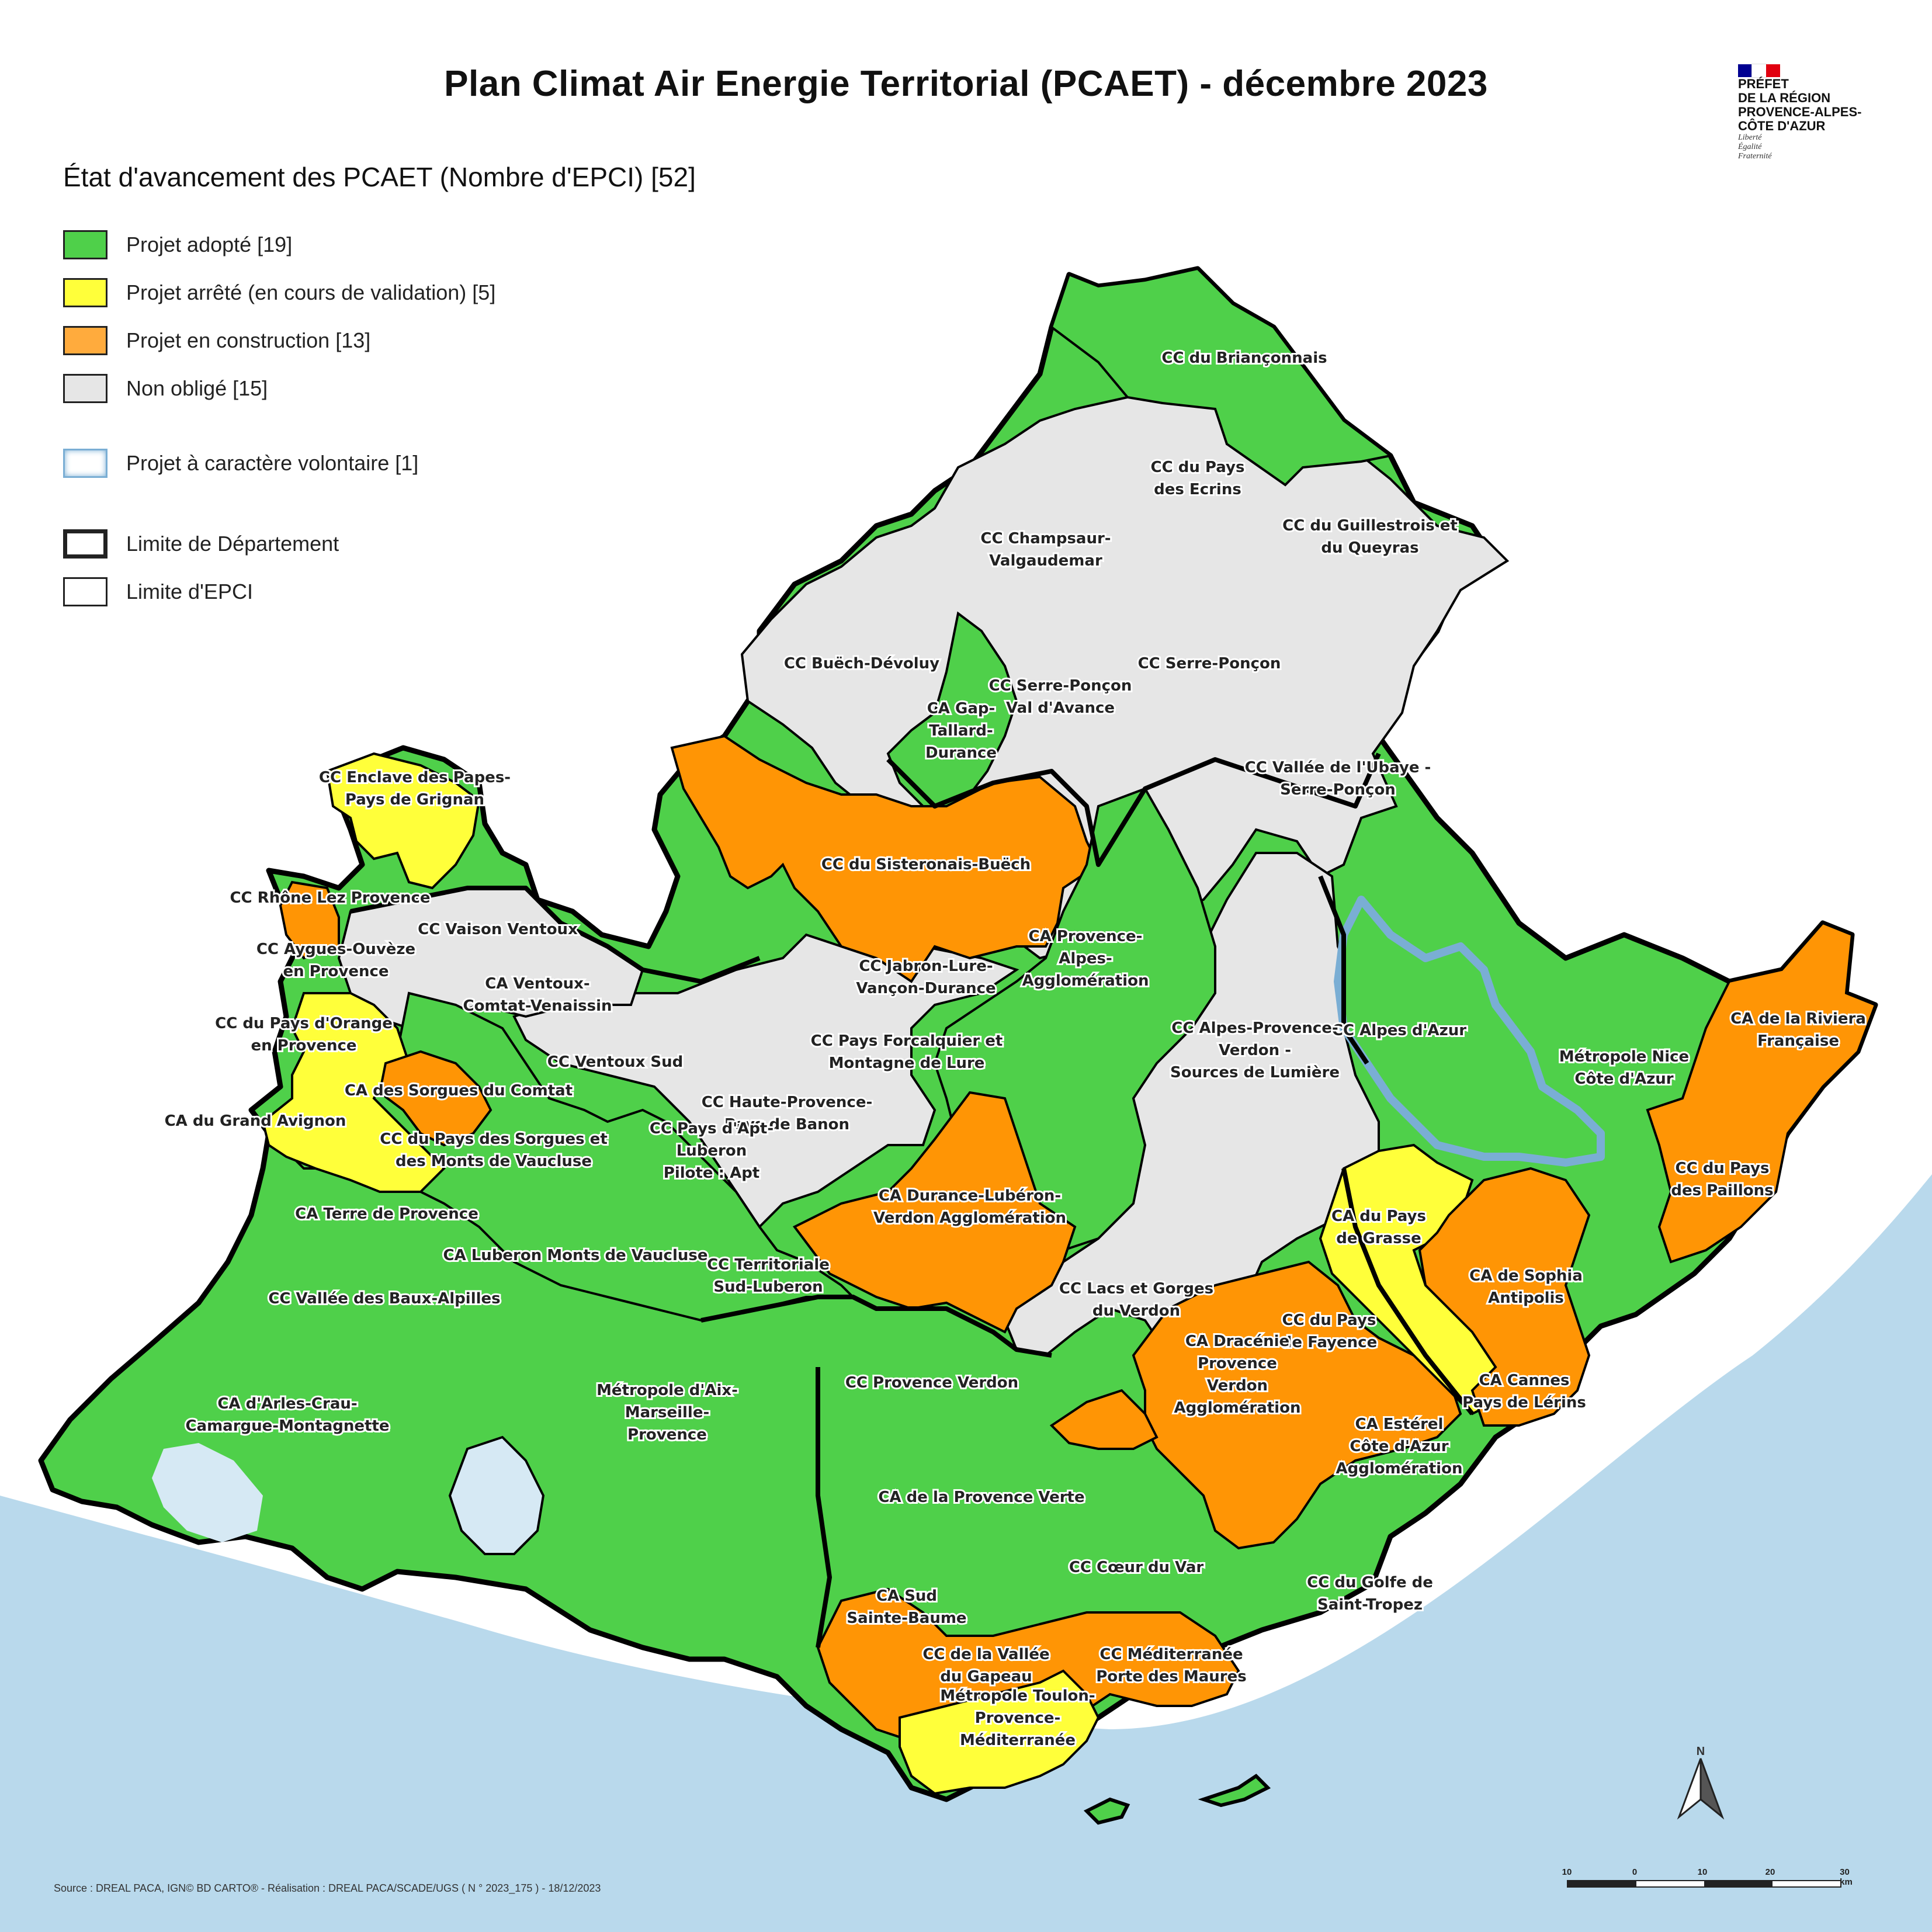 This screenshot has width=1932, height=1932. I want to click on legend-item-voluntary: Projet à caractère volontaire [1], so click(240, 463).